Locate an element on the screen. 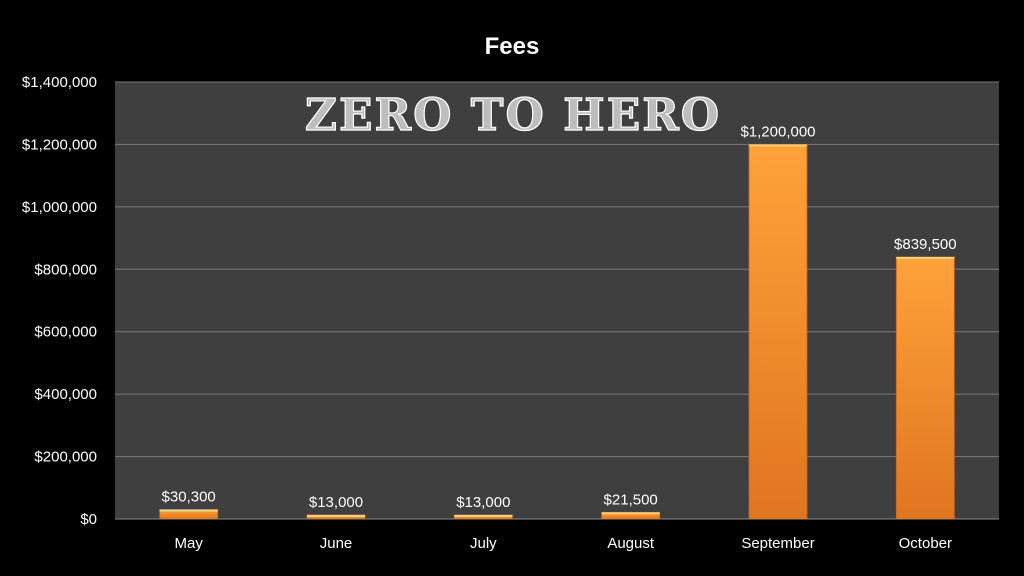  x-axis-categories: May June July August September October is located at coordinates (563, 543).